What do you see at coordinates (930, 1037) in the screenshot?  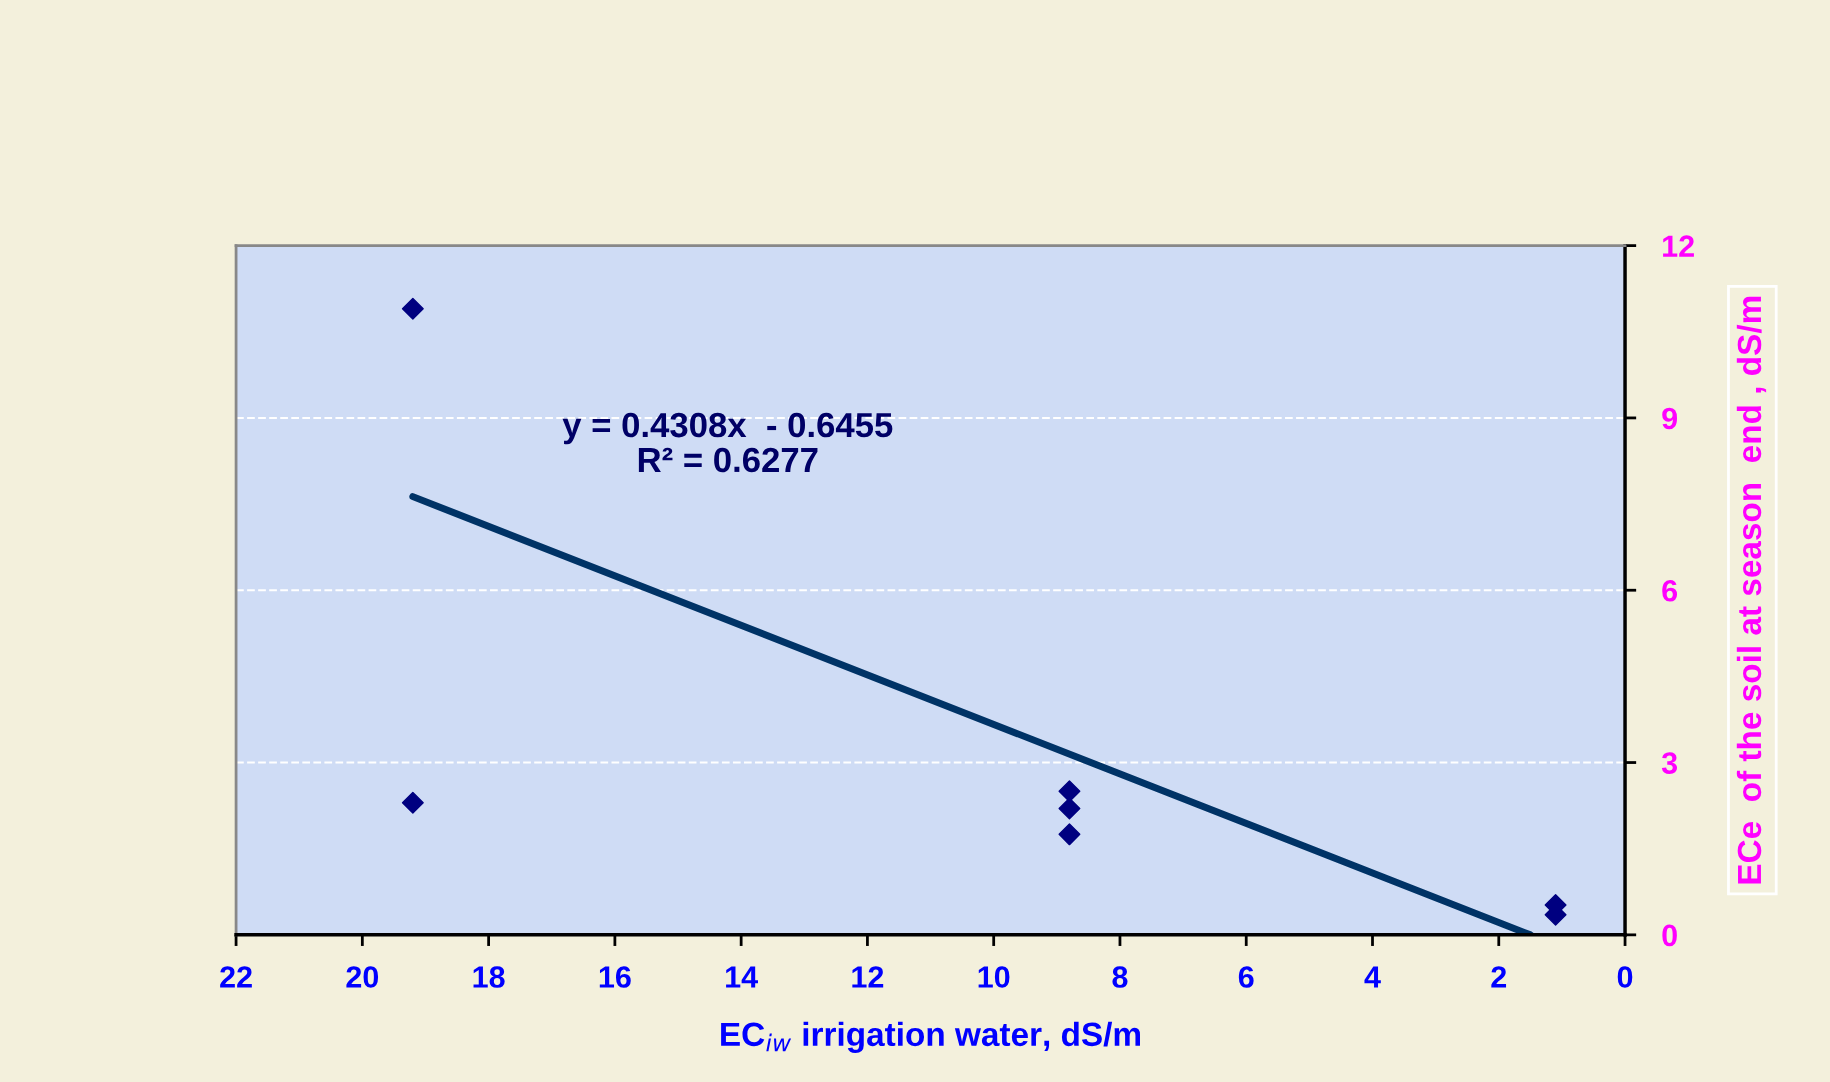 I see `x-axis-title: EC$_{iw}$ irrigation water, dS/m` at bounding box center [930, 1037].